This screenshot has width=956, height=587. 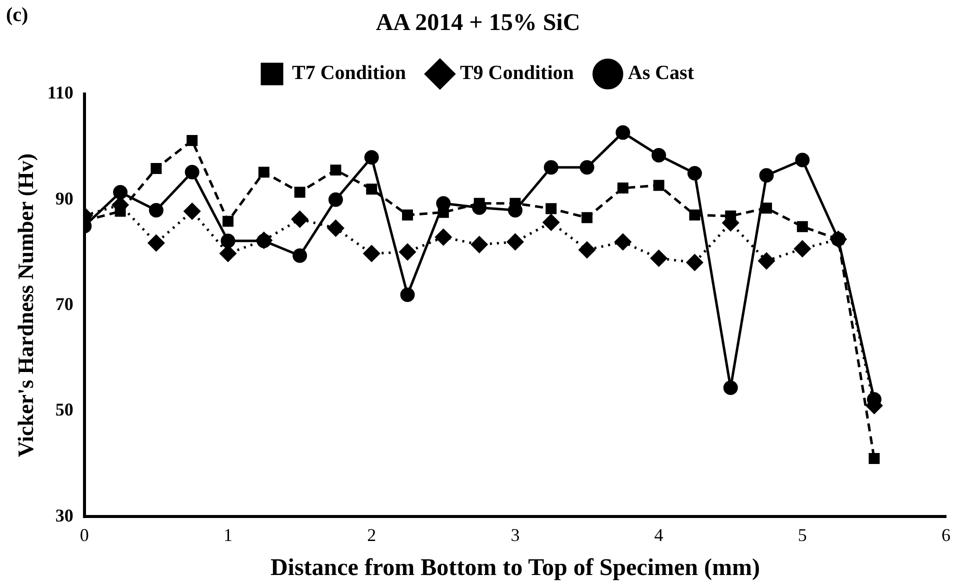 What do you see at coordinates (478, 23) in the screenshot?
I see `chart-title: AA 2014 + 15% SiC` at bounding box center [478, 23].